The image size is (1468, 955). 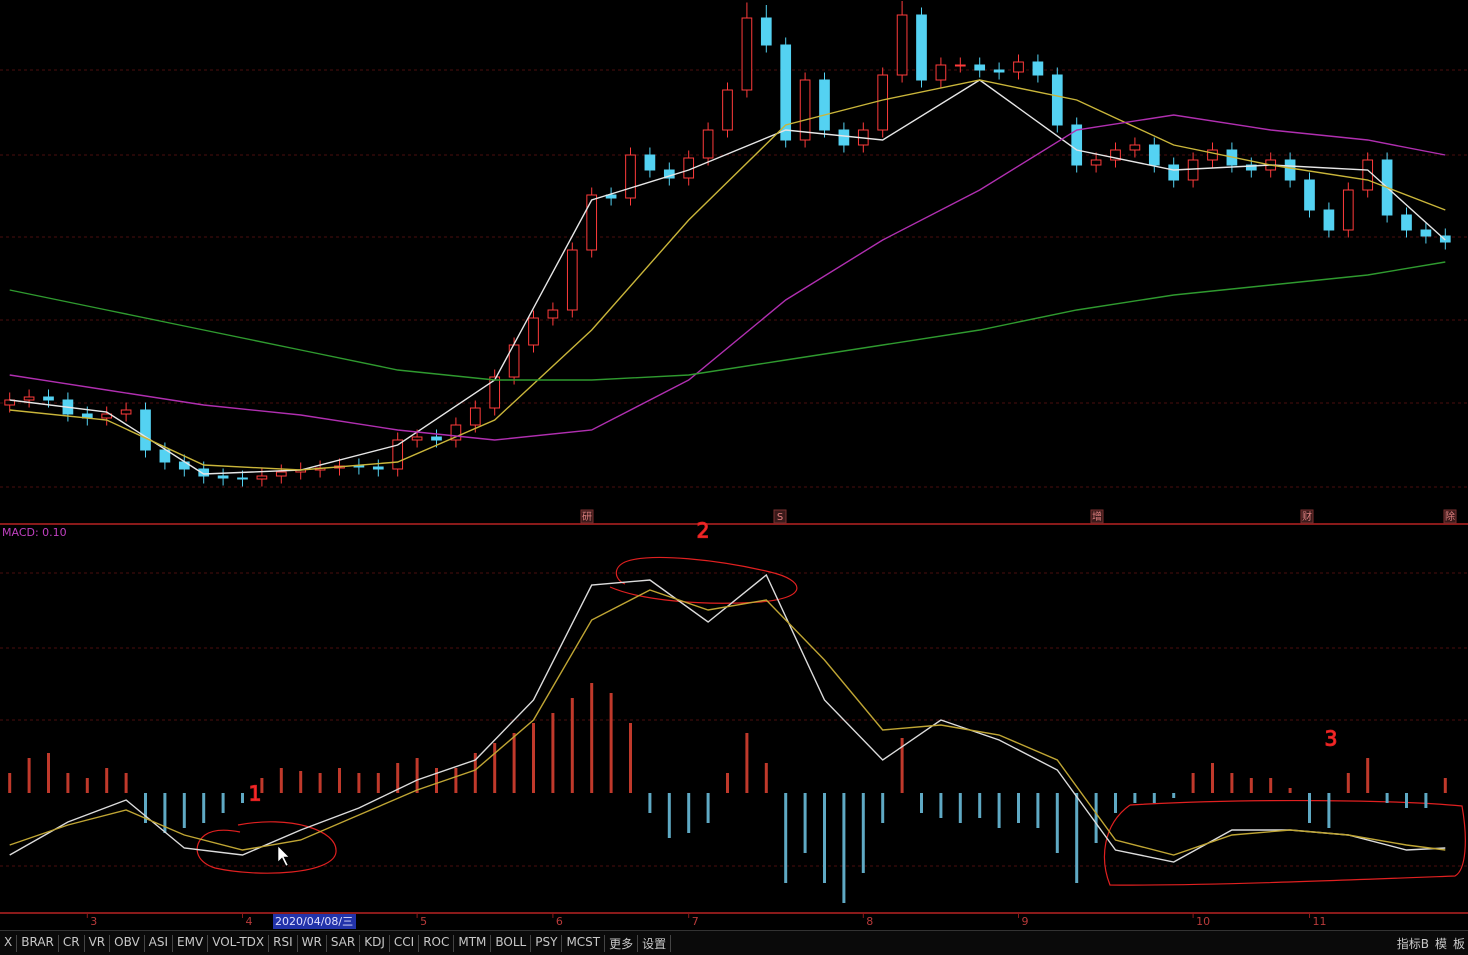 I want to click on indicator-tab: WR, so click(x=312, y=943).